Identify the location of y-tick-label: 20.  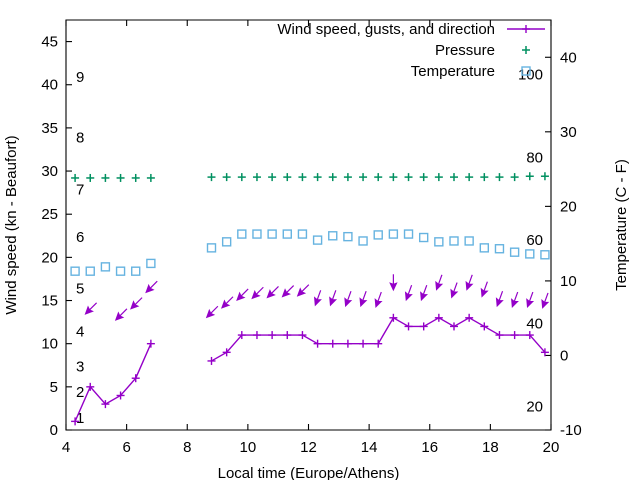
(49, 257).